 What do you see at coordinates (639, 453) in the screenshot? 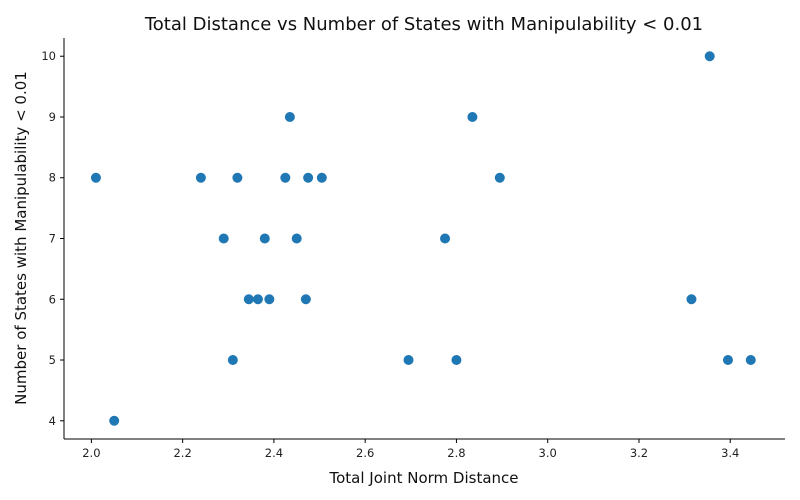
I see `x-tick-label: 3.2` at bounding box center [639, 453].